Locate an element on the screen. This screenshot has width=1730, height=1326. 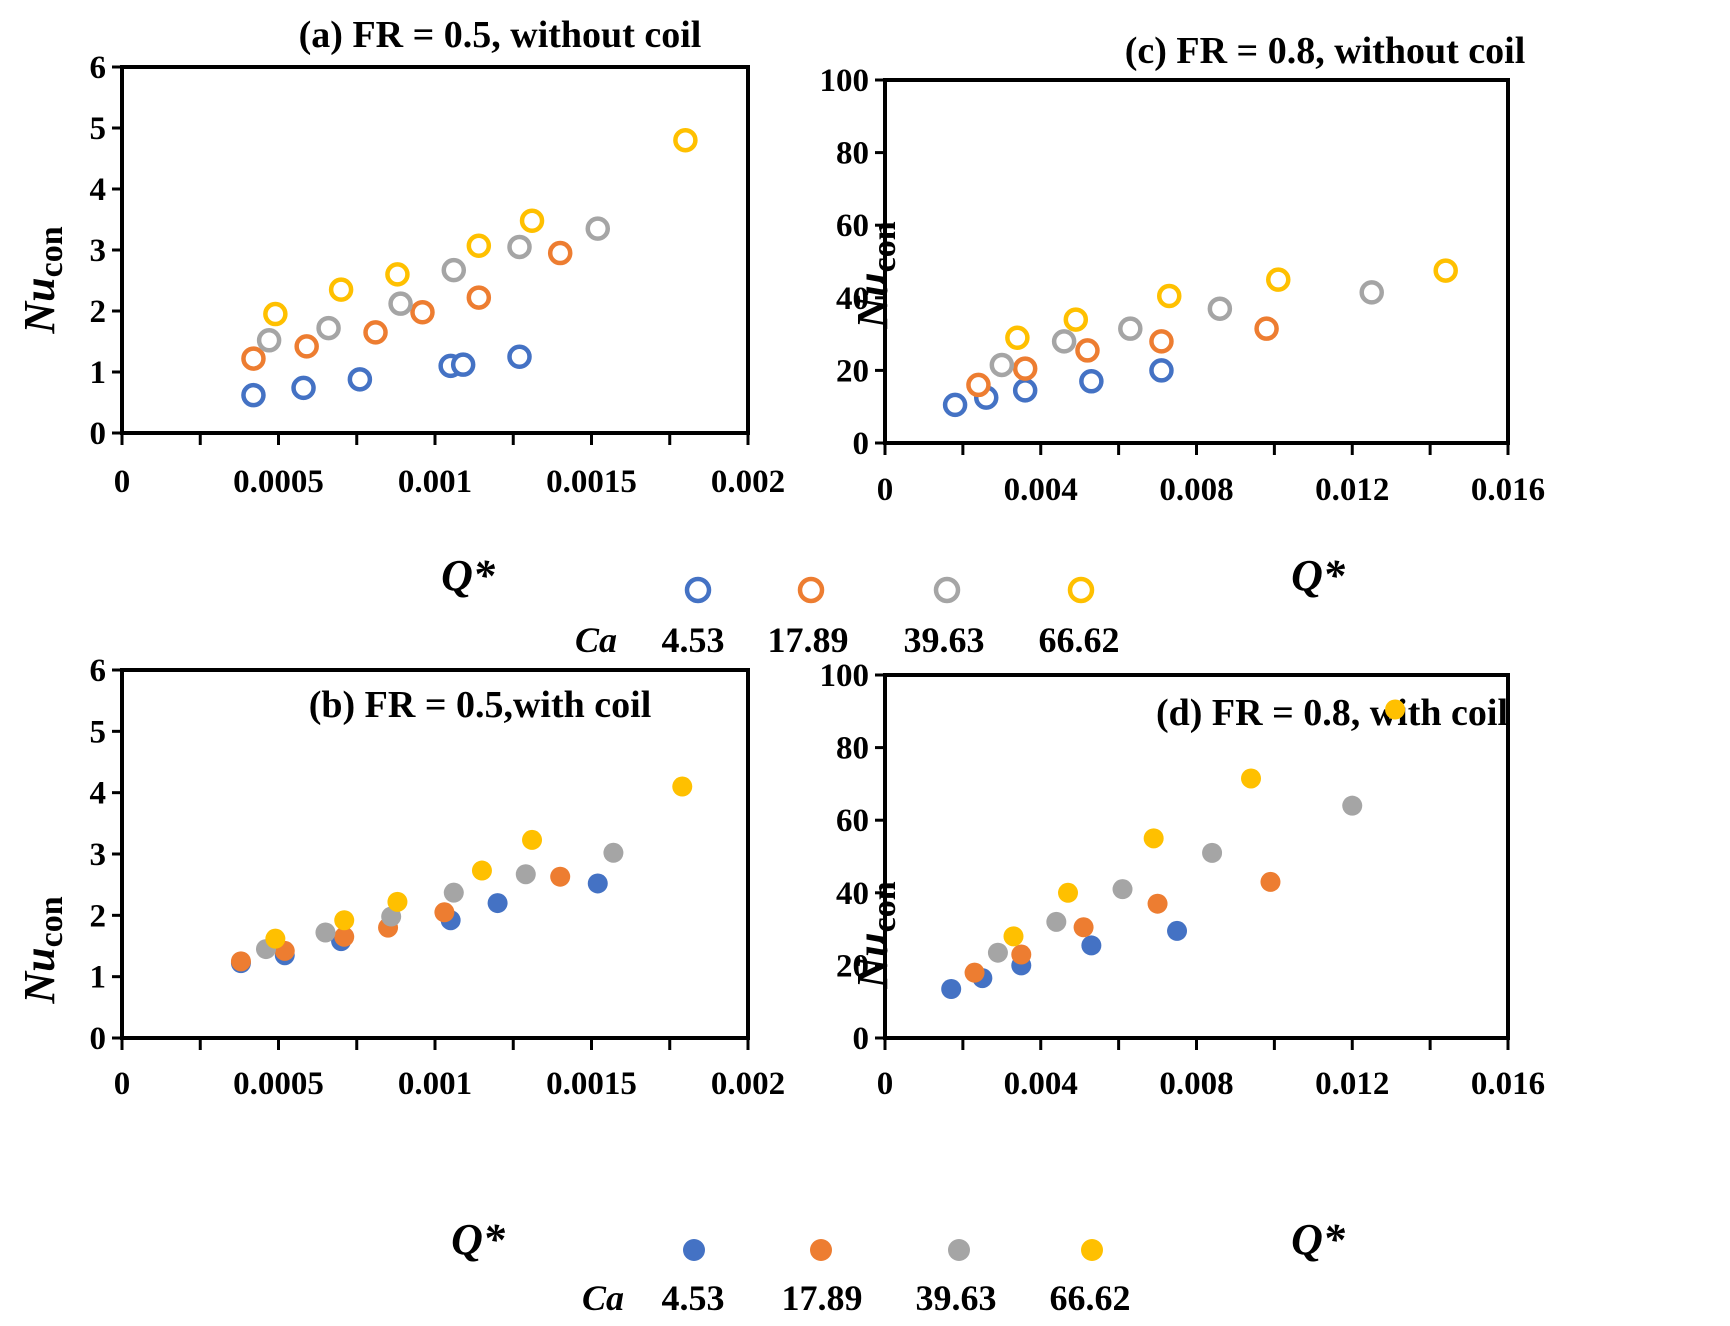
panel-b-ytick-label: 3 is located at coordinates (98, 855).